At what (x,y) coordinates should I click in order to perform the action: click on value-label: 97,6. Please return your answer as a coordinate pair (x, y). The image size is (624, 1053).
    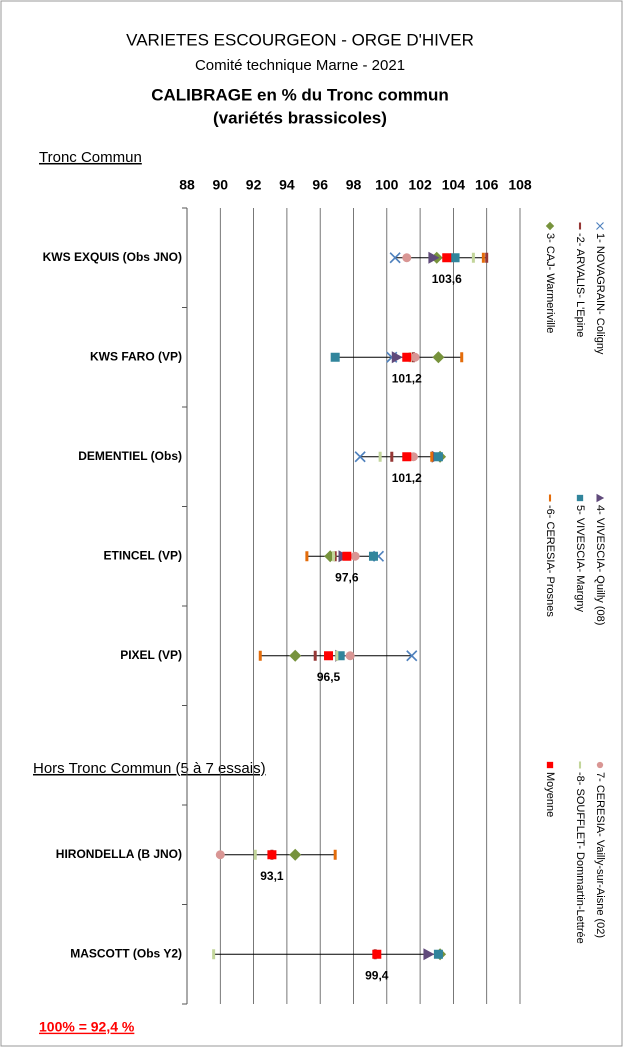
    Looking at the image, I should click on (347, 577).